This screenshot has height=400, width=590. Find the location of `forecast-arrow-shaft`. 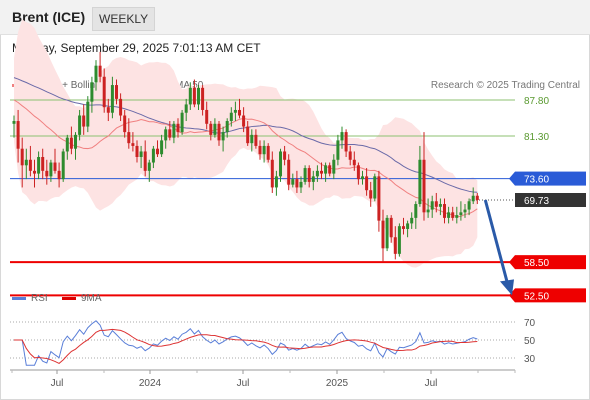

forecast-arrow-shaft is located at coordinates (496, 242).